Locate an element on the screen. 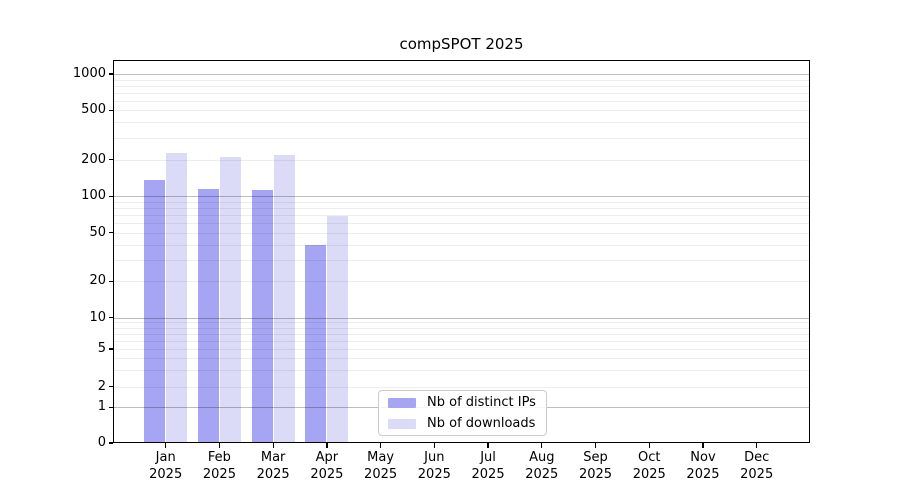 The width and height of the screenshot is (900, 500). legend-swatch-downloads is located at coordinates (402, 423).